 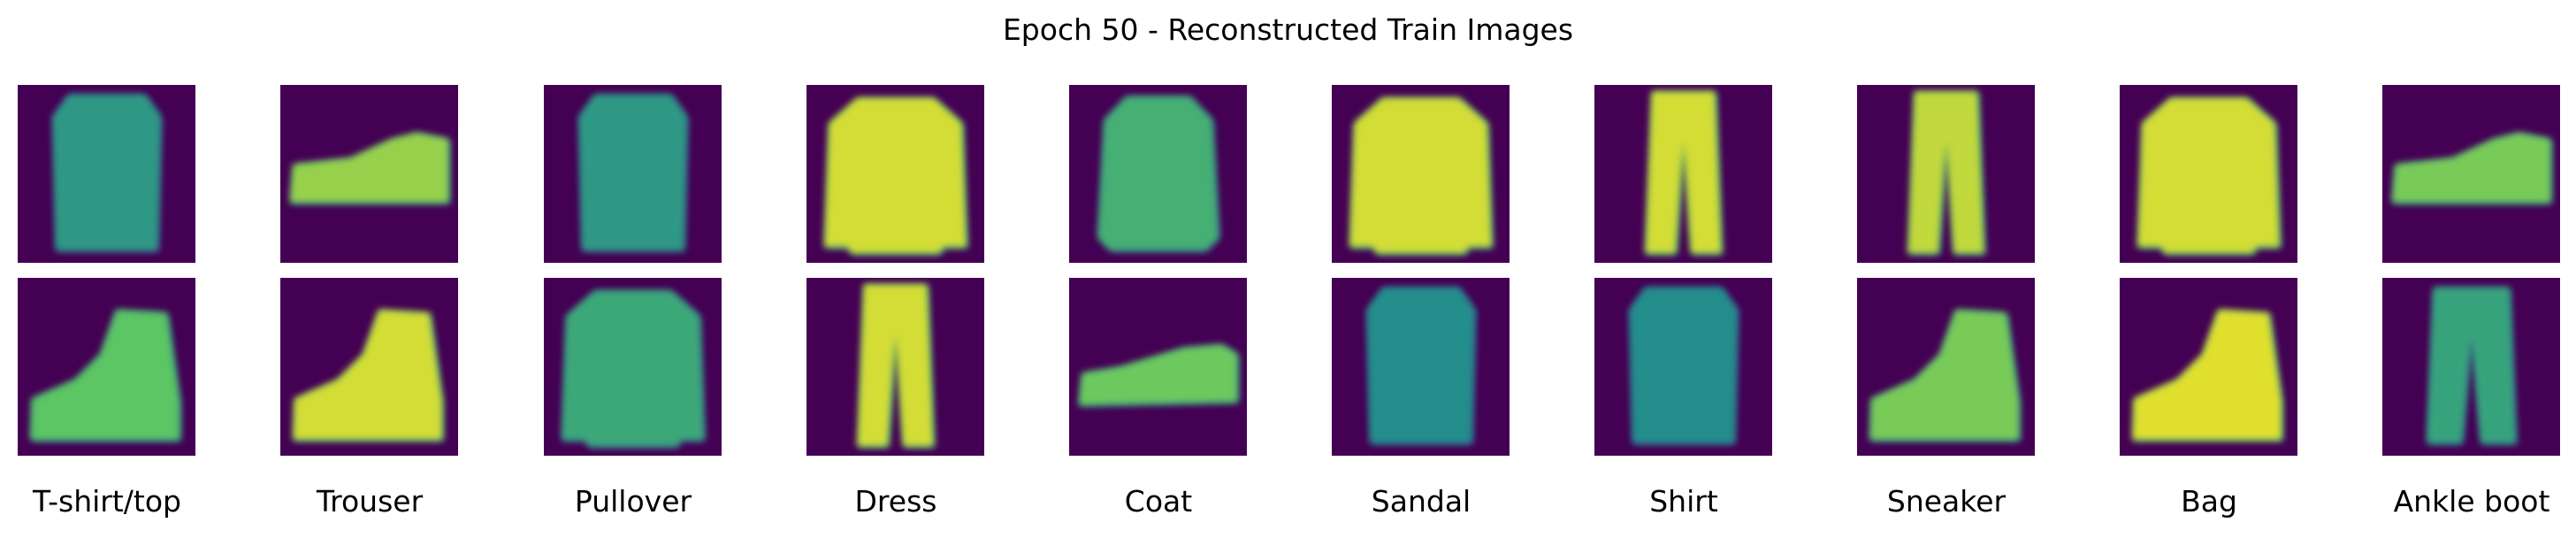 I want to click on class-label-pullover: Pullover, so click(x=633, y=501).